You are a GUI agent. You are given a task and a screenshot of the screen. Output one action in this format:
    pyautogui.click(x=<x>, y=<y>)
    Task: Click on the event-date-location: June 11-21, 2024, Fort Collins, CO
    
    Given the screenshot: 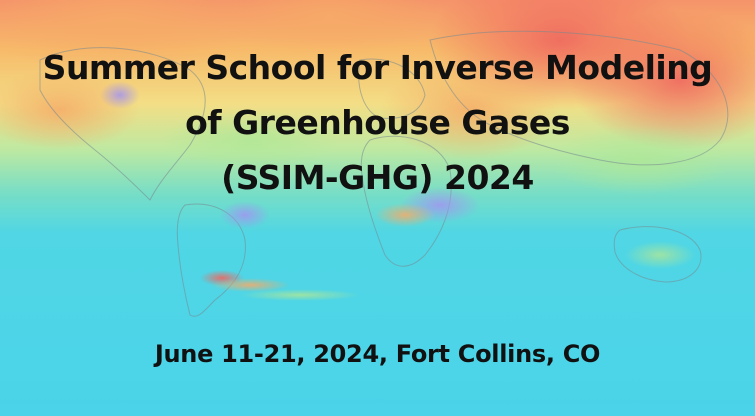 What is the action you would take?
    pyautogui.click(x=377, y=354)
    